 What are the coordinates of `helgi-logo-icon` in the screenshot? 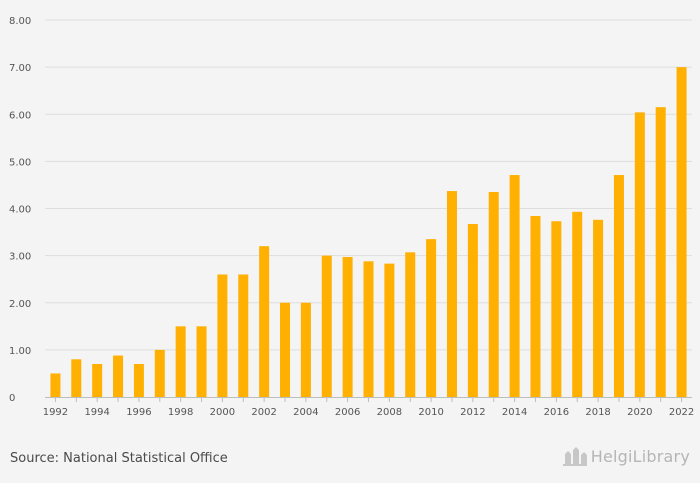 It's located at (574, 456).